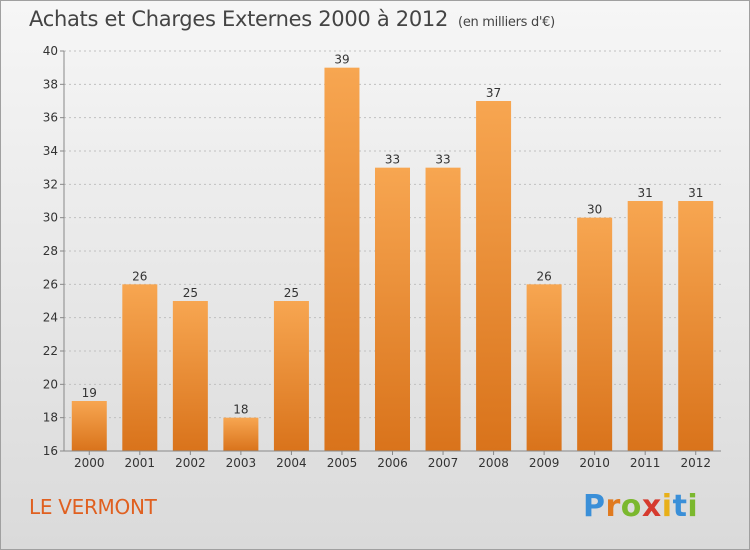  What do you see at coordinates (594, 210) in the screenshot?
I see `bar-value-label: 30` at bounding box center [594, 210].